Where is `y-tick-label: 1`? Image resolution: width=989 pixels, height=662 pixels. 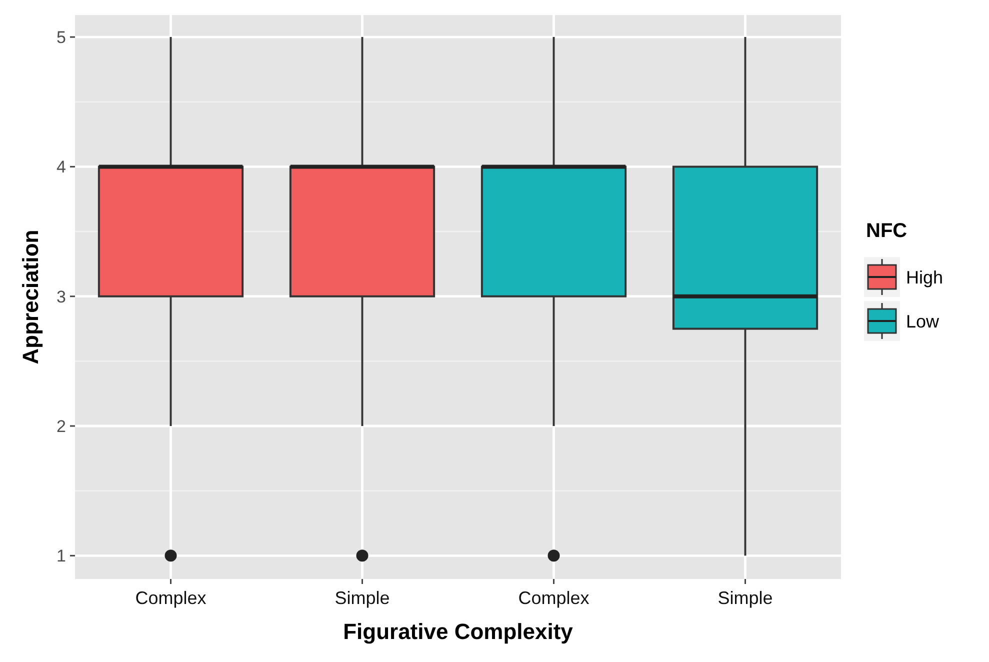
y-tick-label: 1 is located at coordinates (61, 556).